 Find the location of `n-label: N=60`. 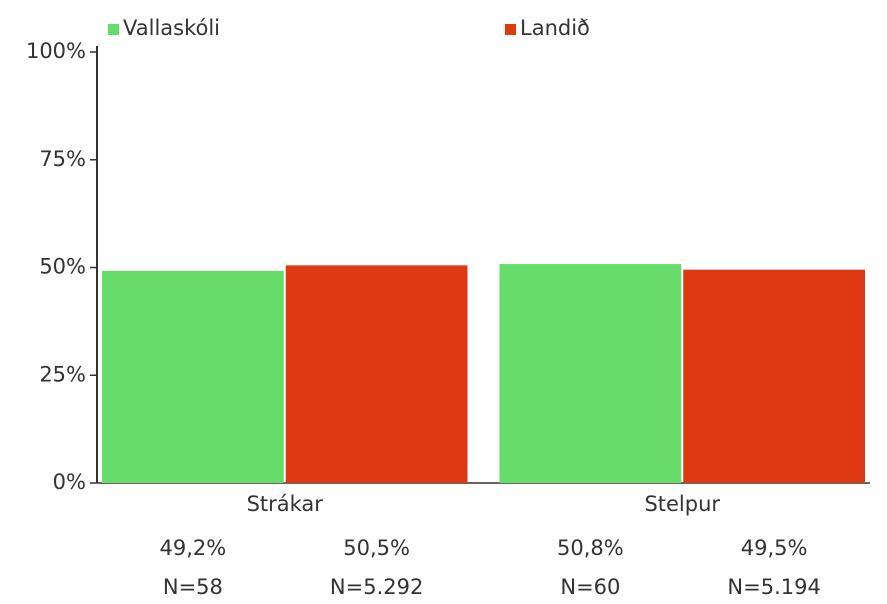

n-label: N=60 is located at coordinates (590, 587).